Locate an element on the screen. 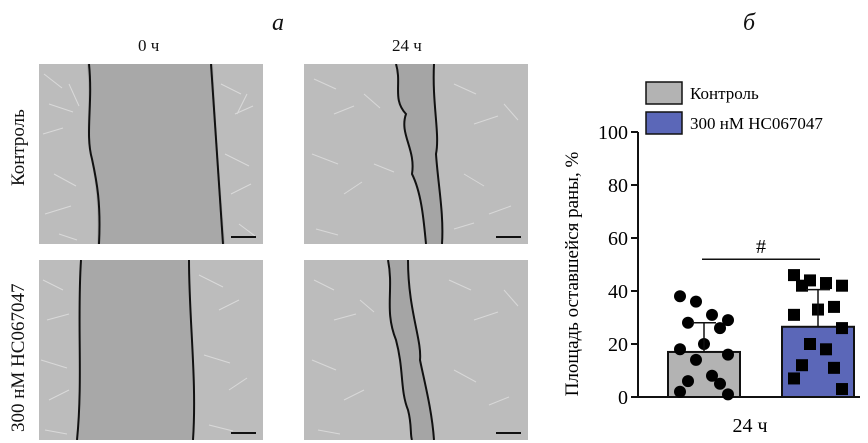 This screenshot has width=868, height=443. y-tick-label: 60 is located at coordinates (618, 239).